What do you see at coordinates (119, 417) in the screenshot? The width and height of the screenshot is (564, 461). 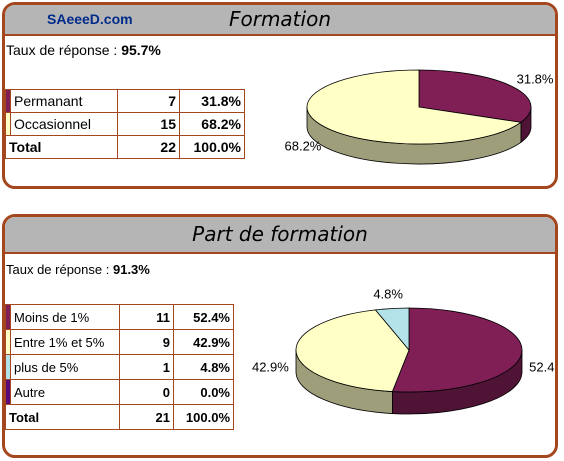 I see `table-total-row: Total 21 100.0%` at bounding box center [119, 417].